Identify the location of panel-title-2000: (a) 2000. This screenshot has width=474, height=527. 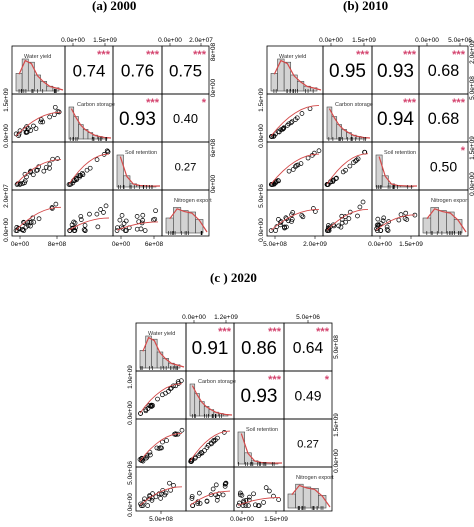
(114, 6).